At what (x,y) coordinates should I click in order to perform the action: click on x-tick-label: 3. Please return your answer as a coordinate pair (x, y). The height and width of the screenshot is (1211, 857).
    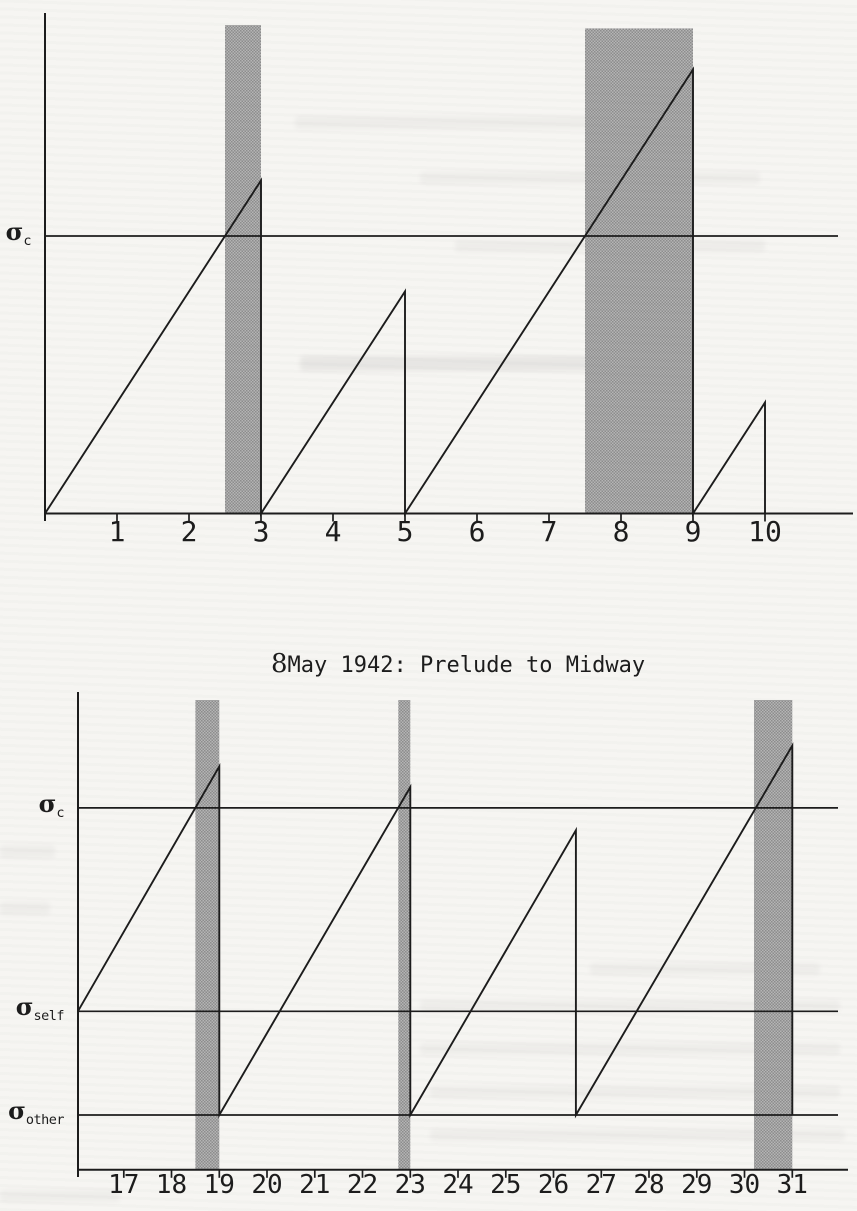
    Looking at the image, I should click on (261, 531).